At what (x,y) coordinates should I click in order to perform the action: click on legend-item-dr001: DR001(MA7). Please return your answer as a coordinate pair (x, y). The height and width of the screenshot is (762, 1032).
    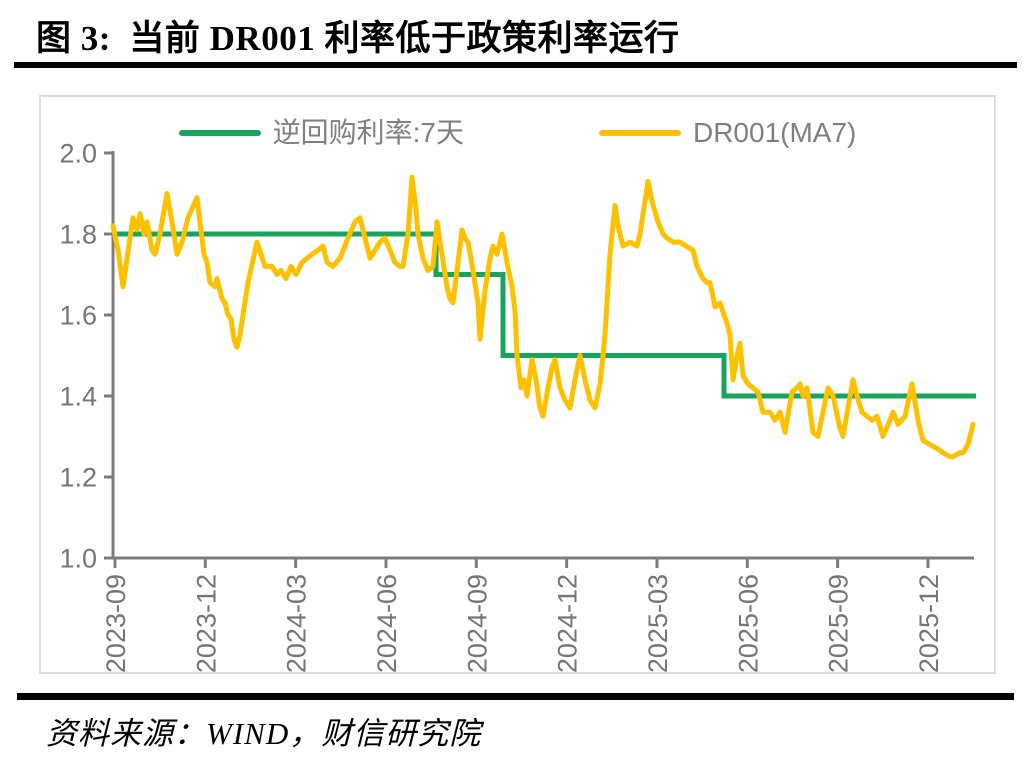
    Looking at the image, I should click on (727, 132).